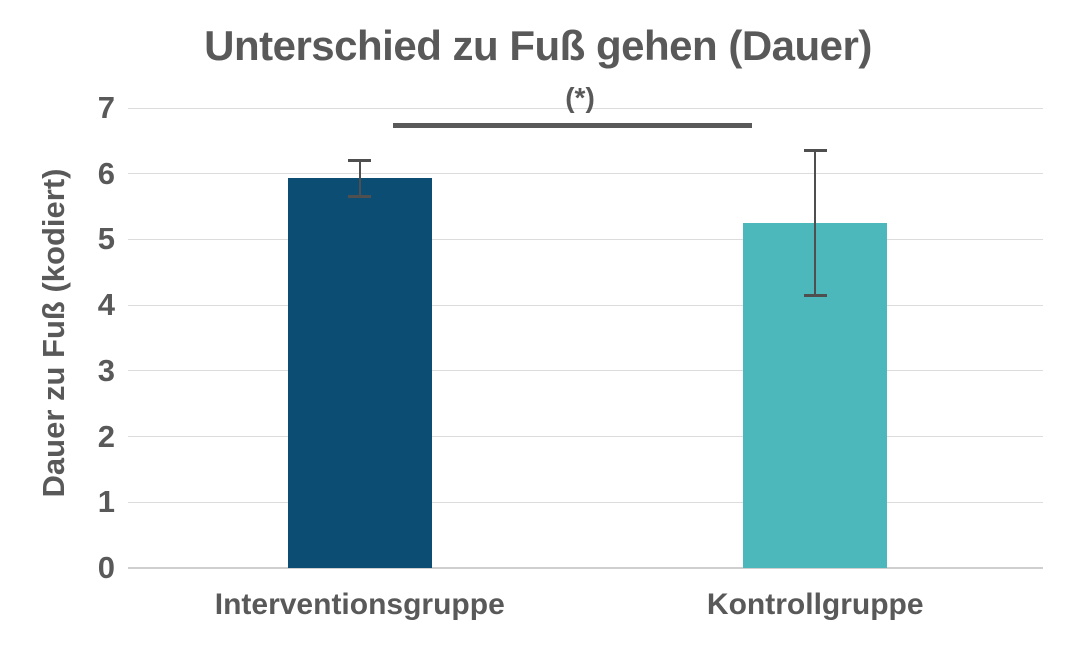 The width and height of the screenshot is (1076, 646). Describe the element at coordinates (106, 370) in the screenshot. I see `y-tick-label-3: 3` at that location.